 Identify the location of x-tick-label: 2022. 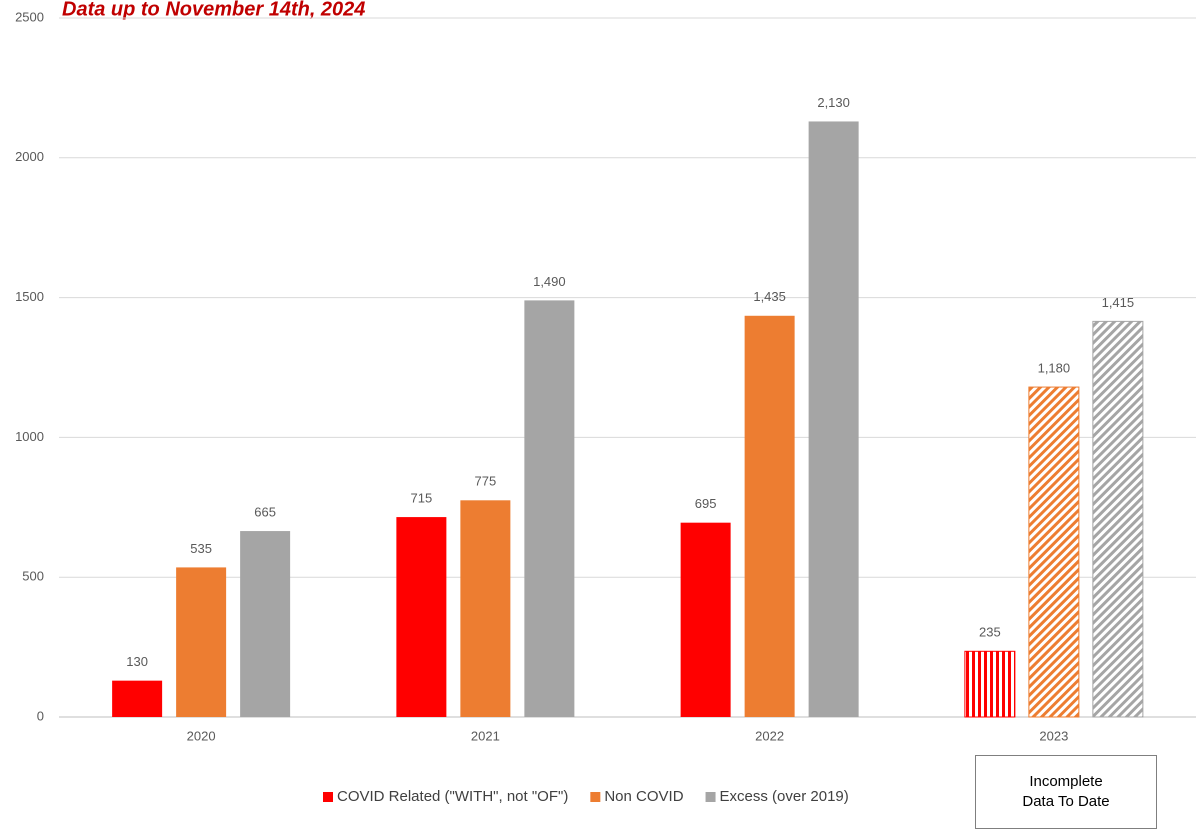
(769, 735).